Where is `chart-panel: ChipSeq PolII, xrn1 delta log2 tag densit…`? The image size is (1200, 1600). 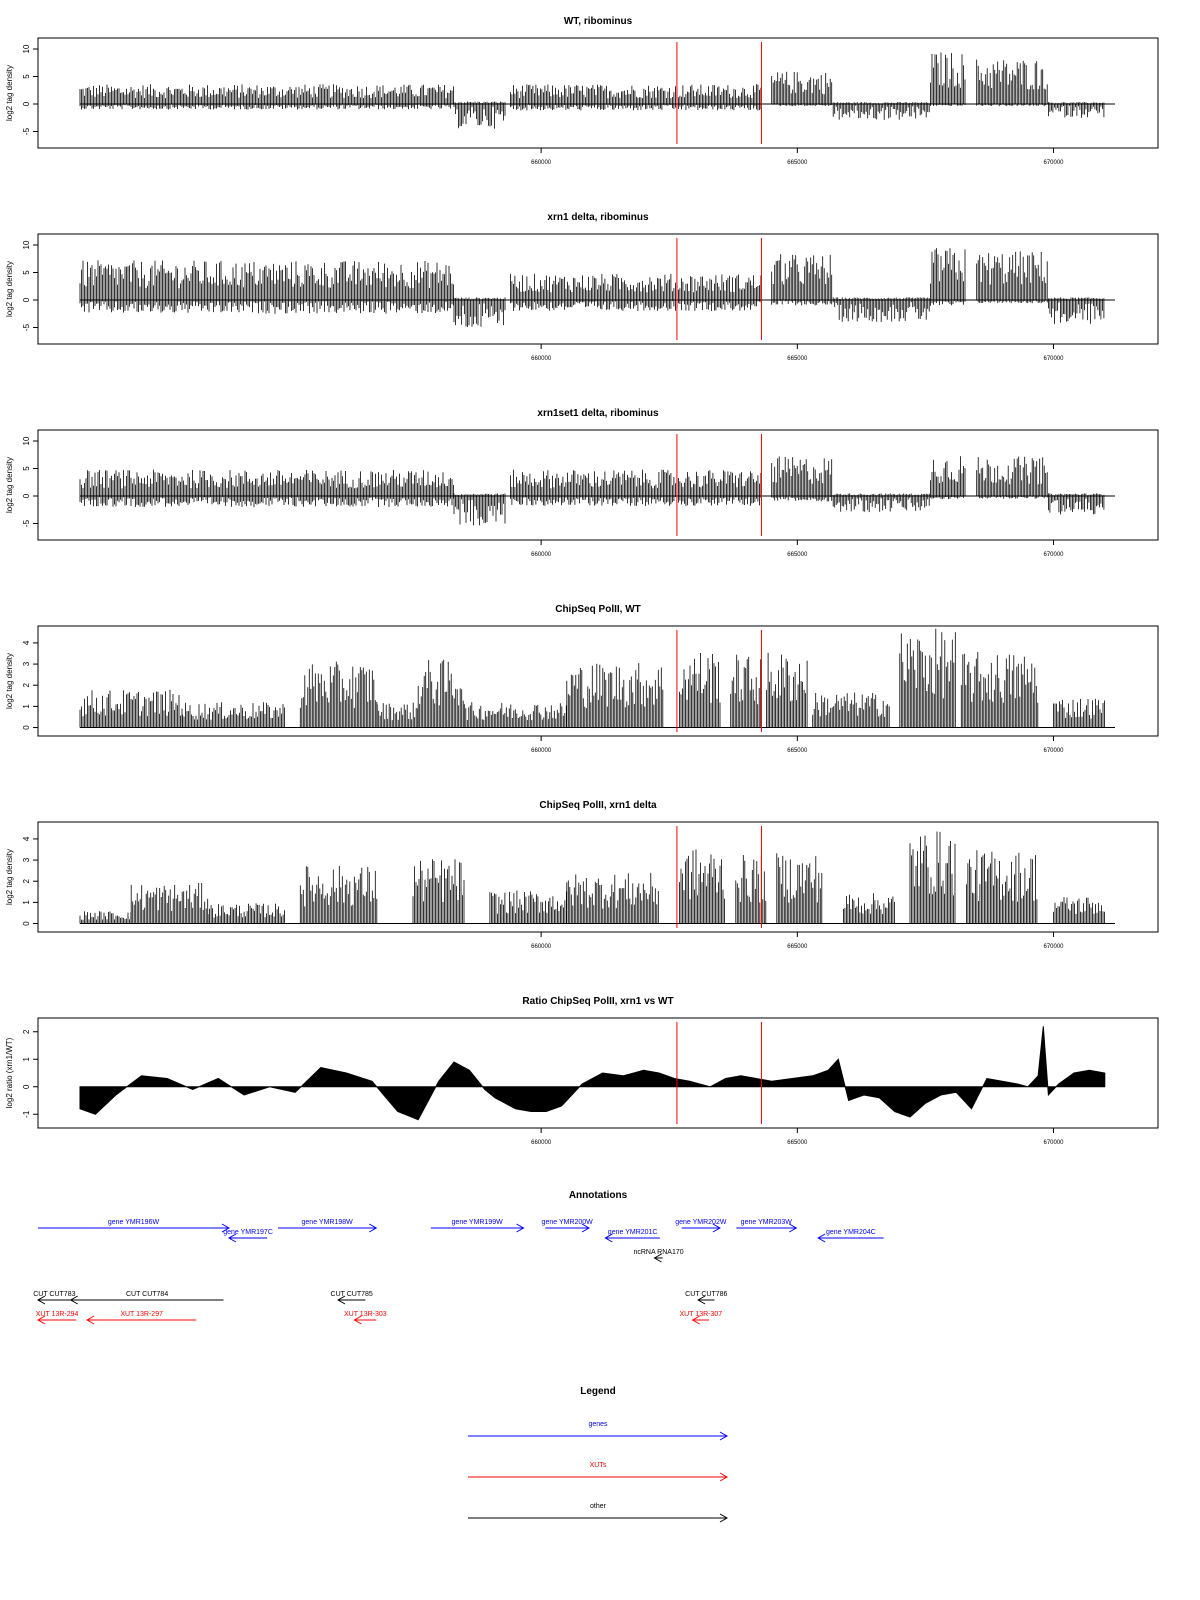
chart-panel: ChipSeq PolII, xrn1 delta log2 tag densit… is located at coordinates (582, 875).